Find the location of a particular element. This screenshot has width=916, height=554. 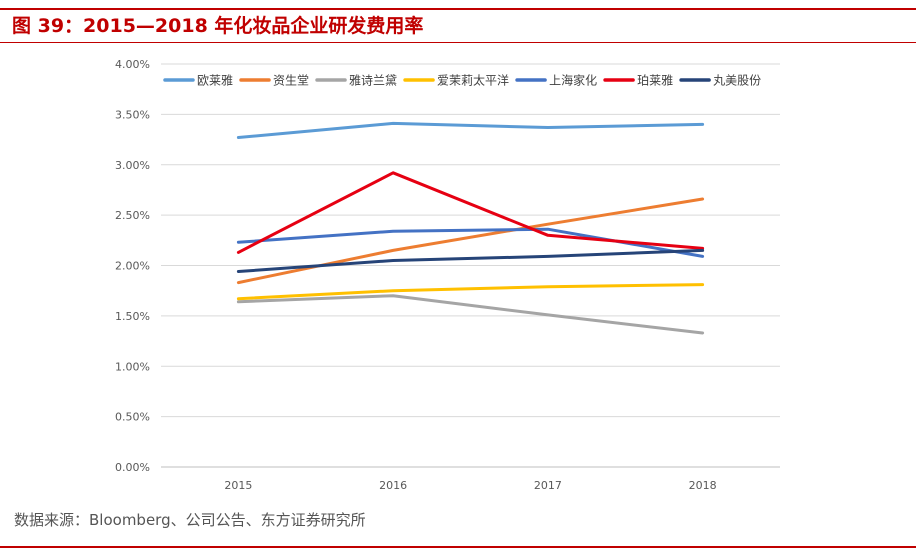

legend: 欧莱雅 资生堂 雅诗兰黛 爱茉莉太平洋 上海家化 珀莱雅 丸美股份 is located at coordinates (462, 80).